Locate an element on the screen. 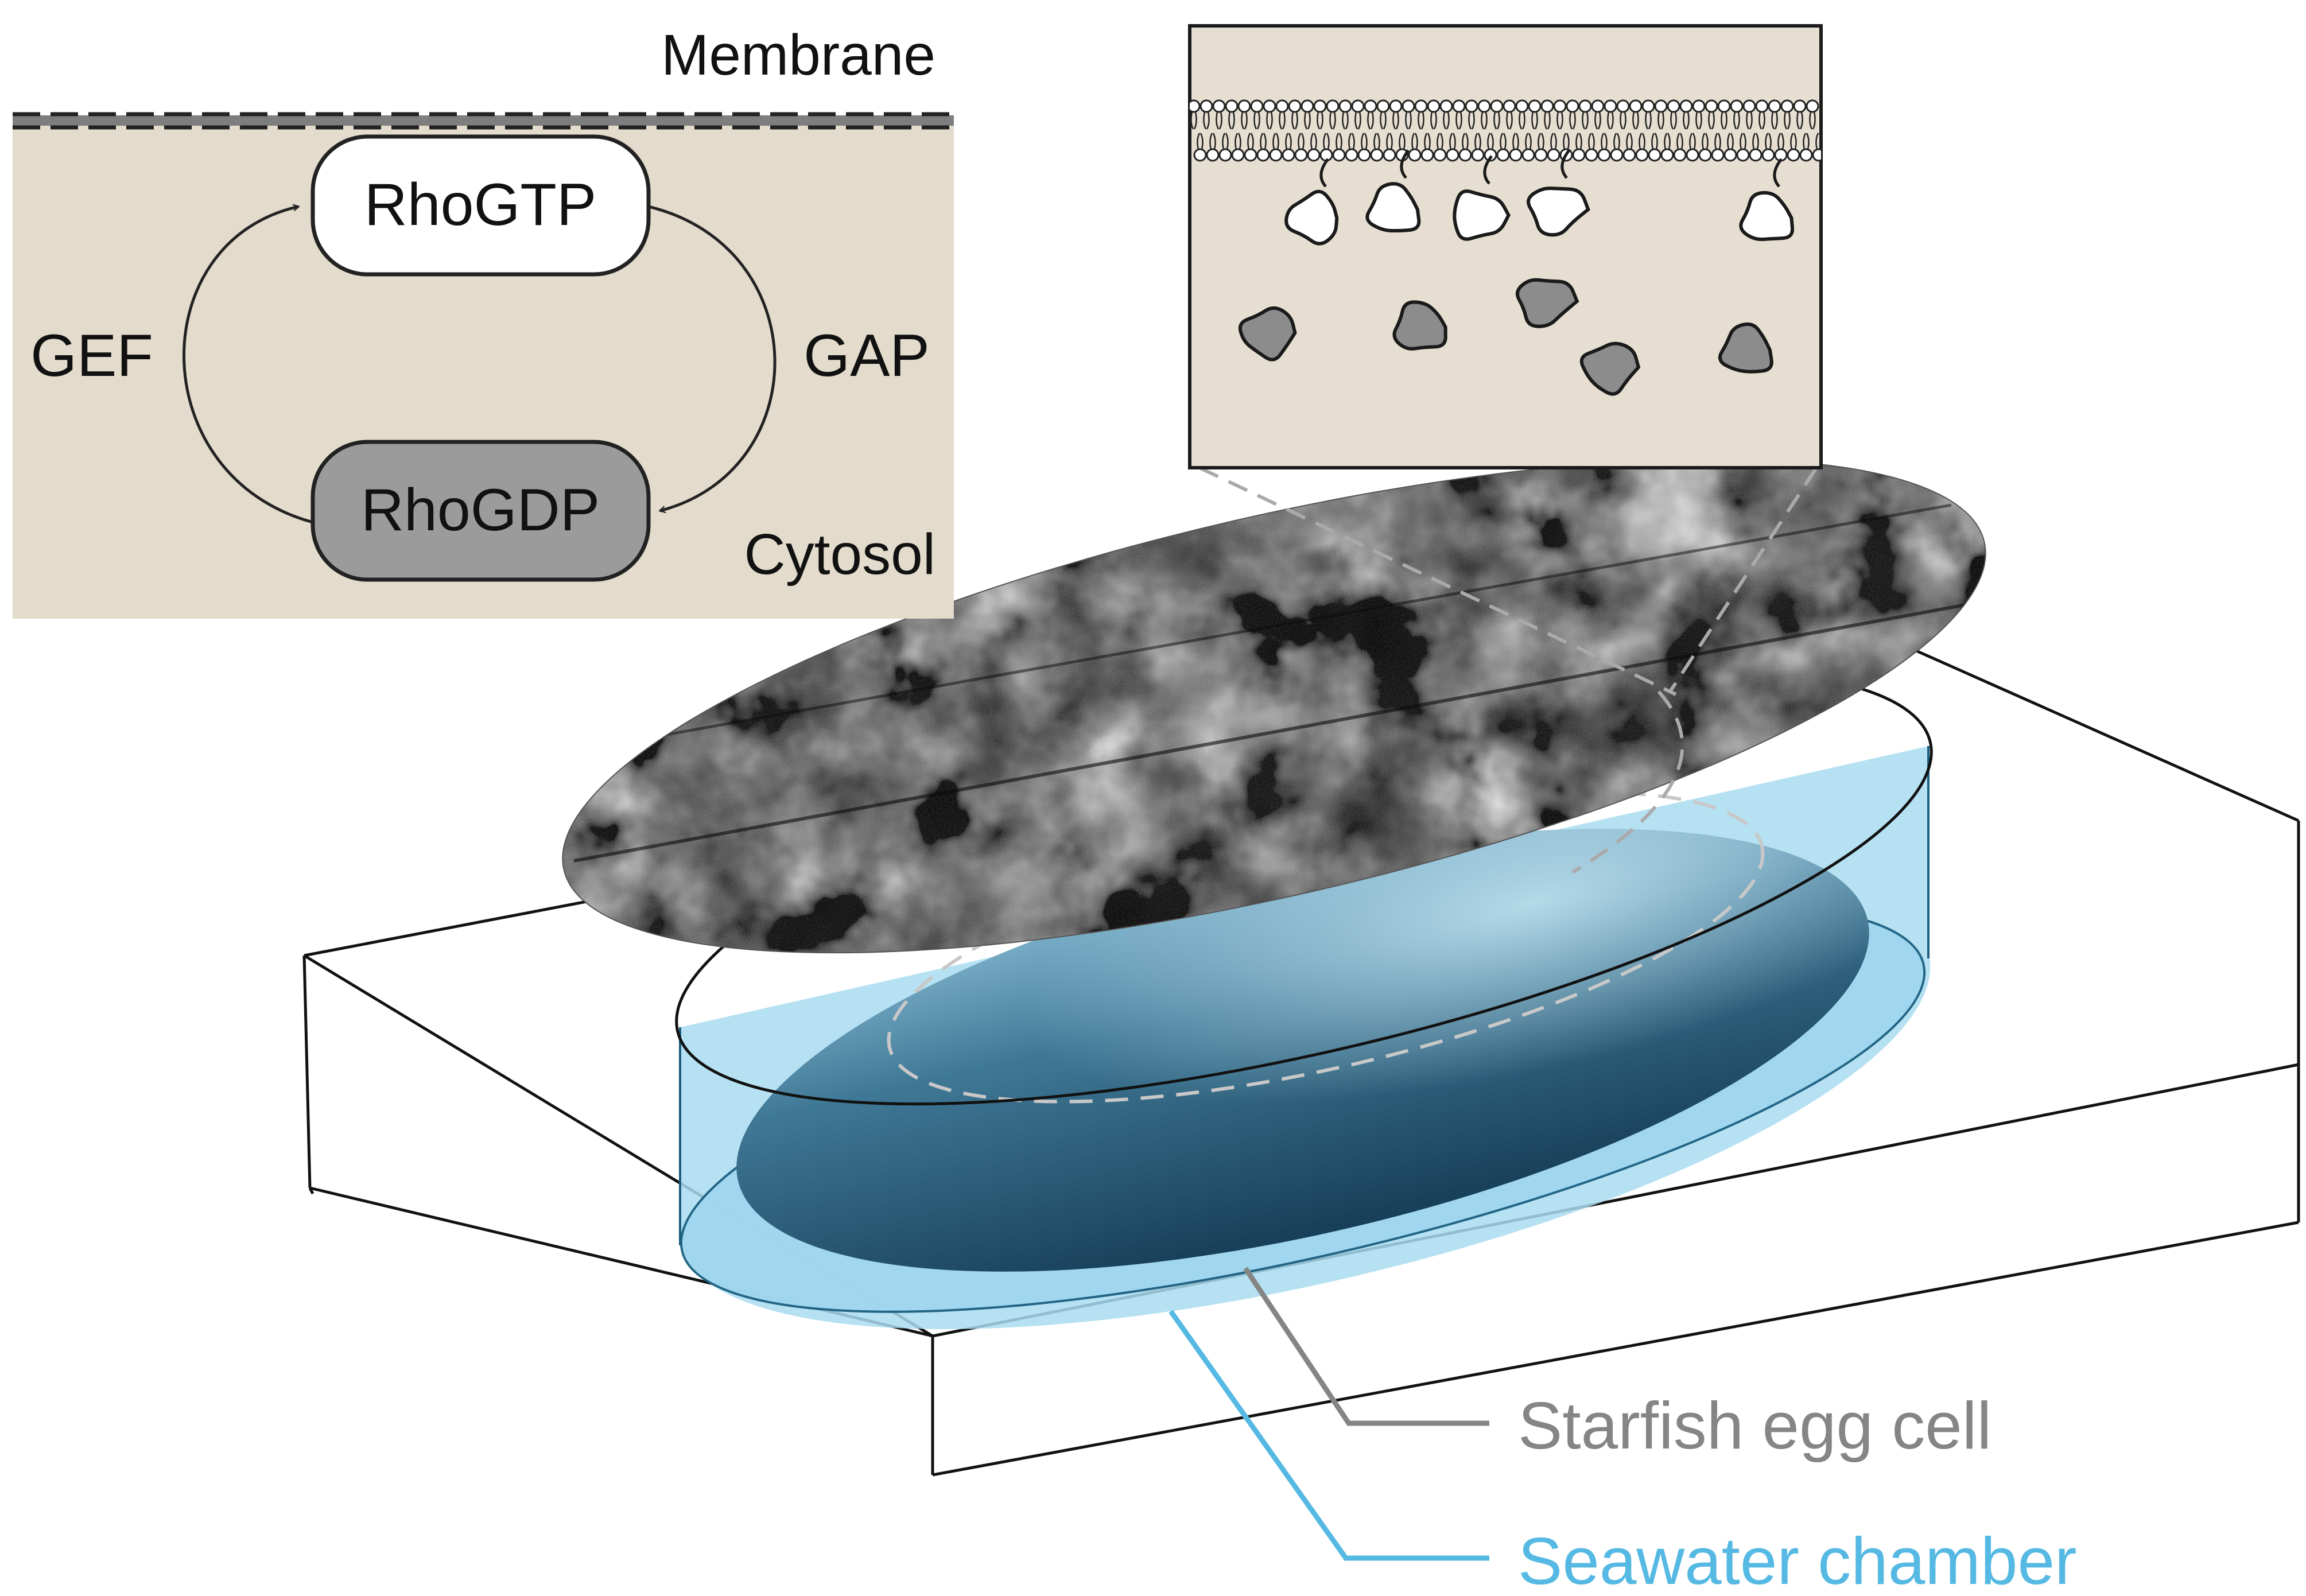 The width and height of the screenshot is (2306, 1596). gap-label: GAP is located at coordinates (866, 356).